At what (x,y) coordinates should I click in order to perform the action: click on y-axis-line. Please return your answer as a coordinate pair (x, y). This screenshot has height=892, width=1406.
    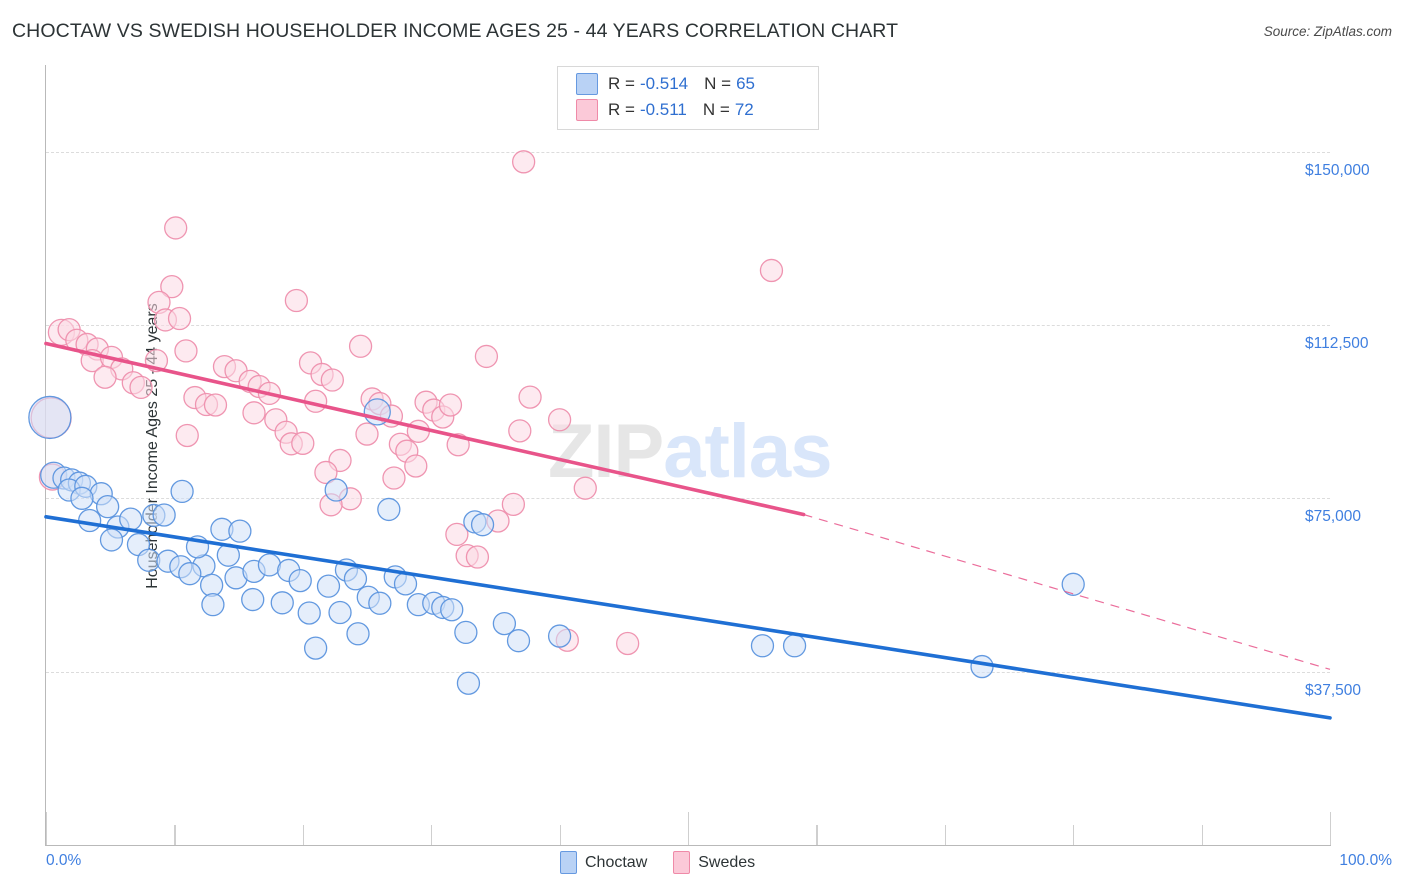
    Looking at the image, I should click on (46, 455).